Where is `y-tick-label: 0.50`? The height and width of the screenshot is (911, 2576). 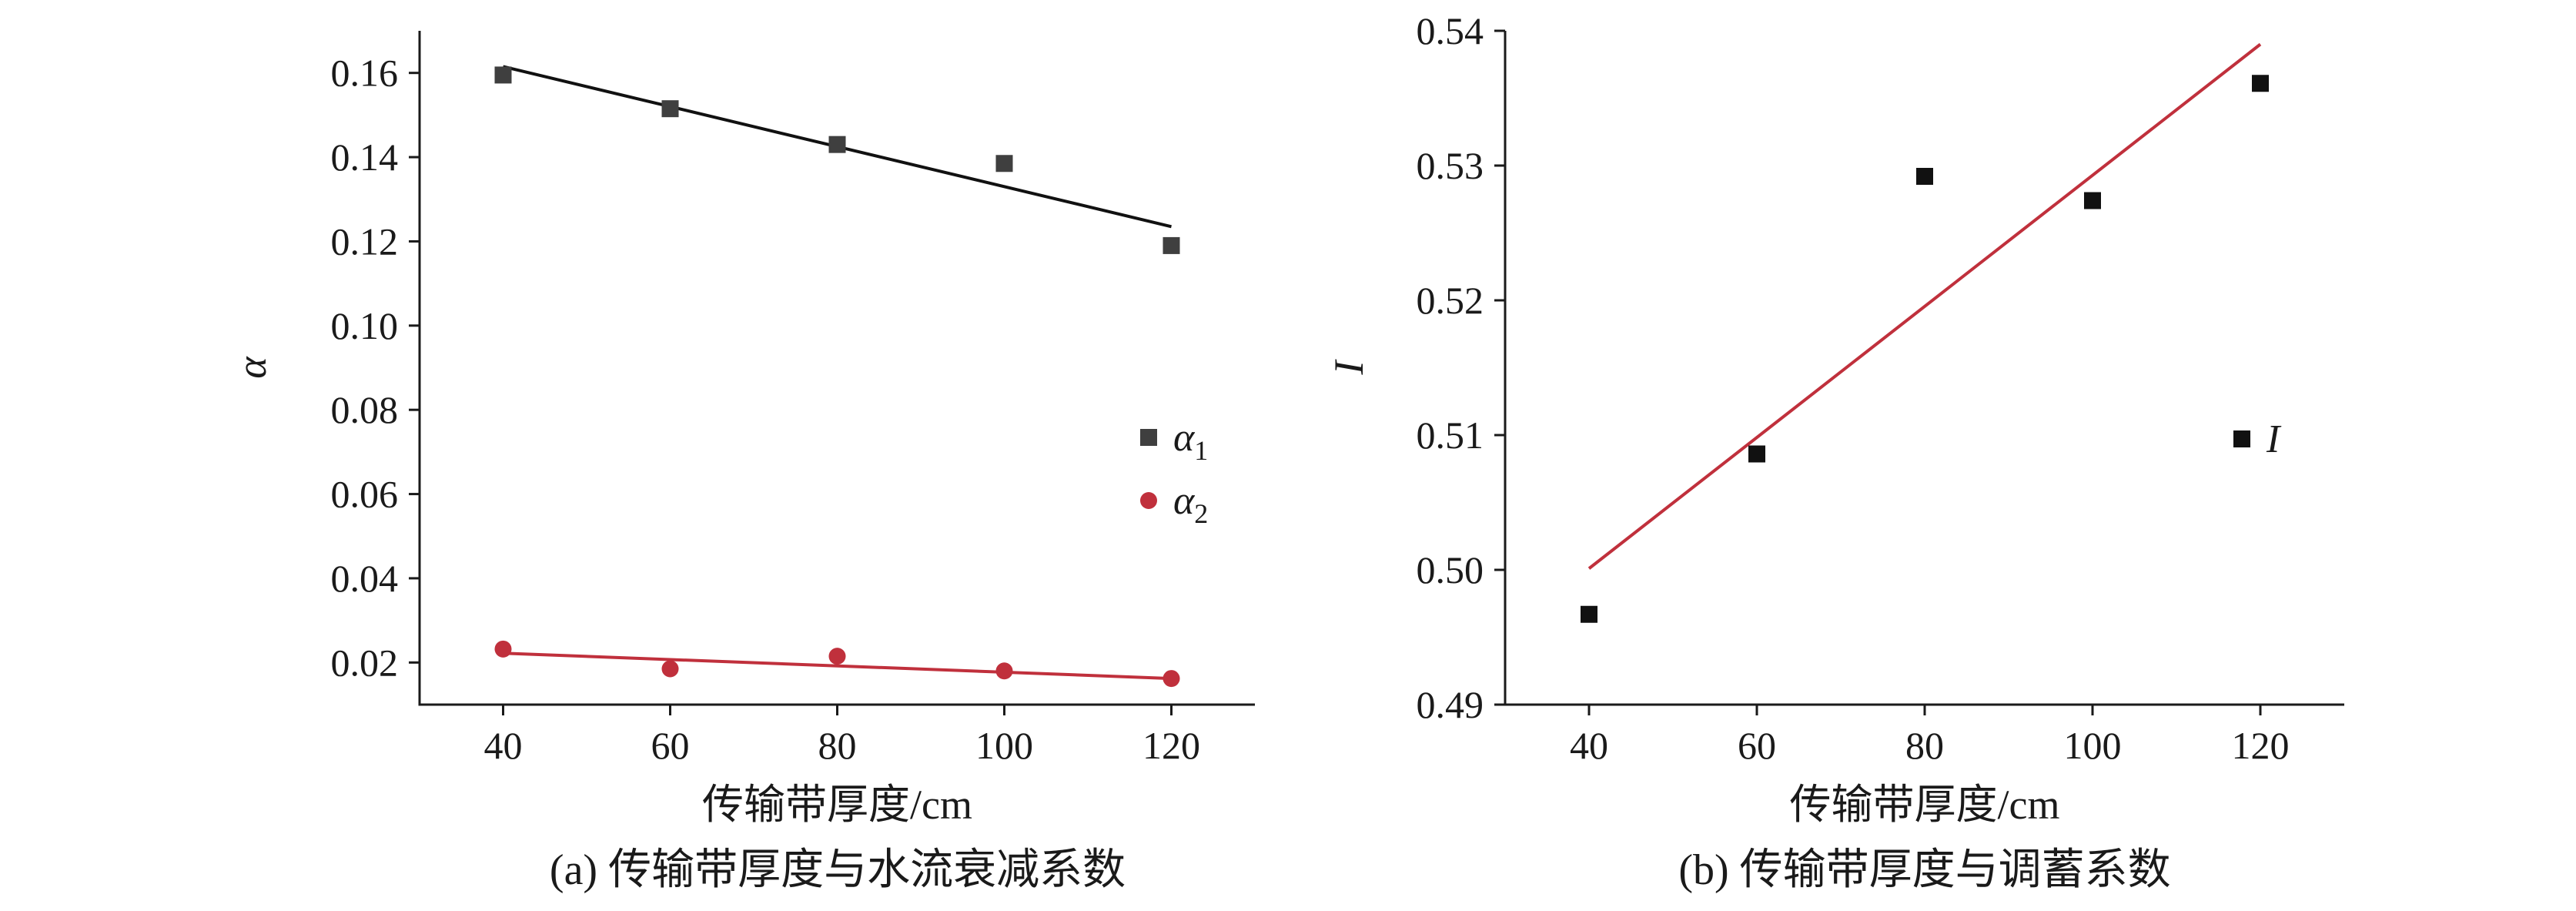
y-tick-label: 0.50 is located at coordinates (1450, 569).